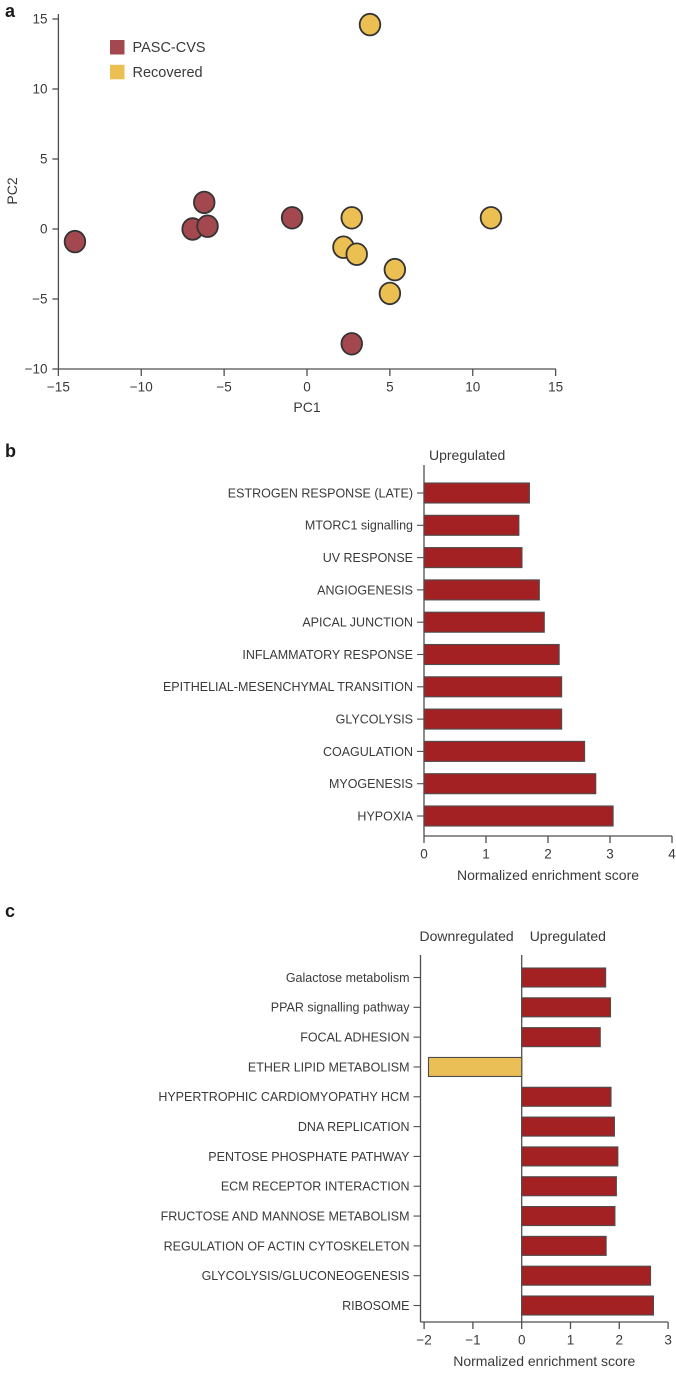 Image resolution: width=676 pixels, height=1378 pixels. Describe the element at coordinates (359, 526) in the screenshot. I see `category-label: MTORC1 signalling` at that location.